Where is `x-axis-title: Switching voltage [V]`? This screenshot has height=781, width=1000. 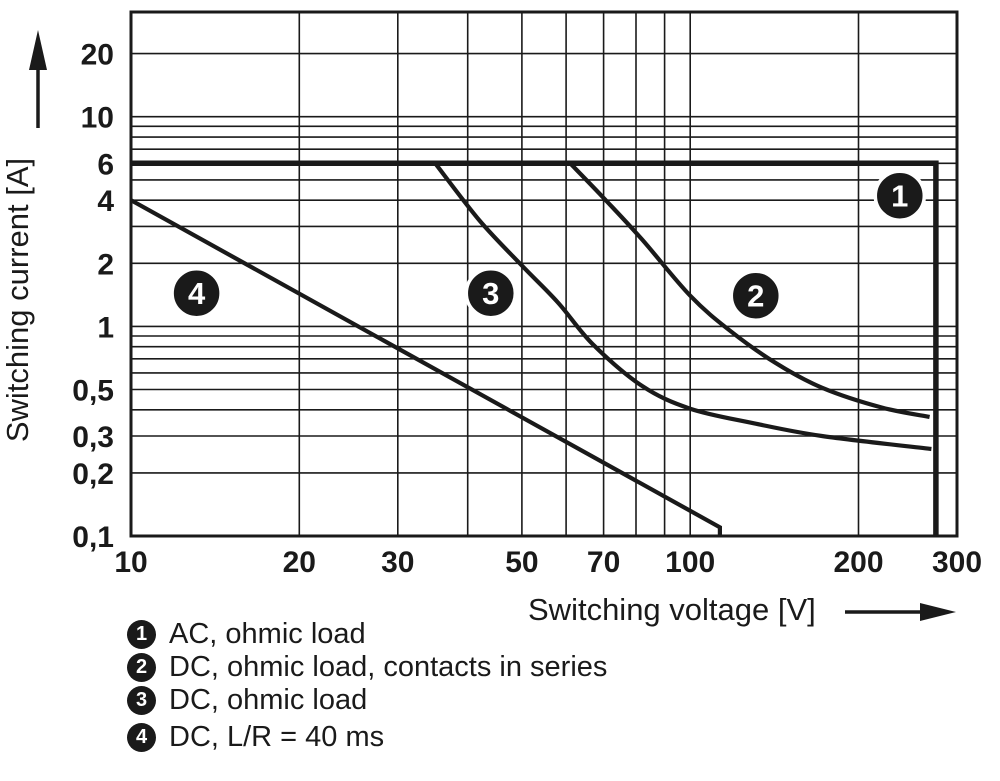
x-axis-title: Switching voltage [V] is located at coordinates (672, 609).